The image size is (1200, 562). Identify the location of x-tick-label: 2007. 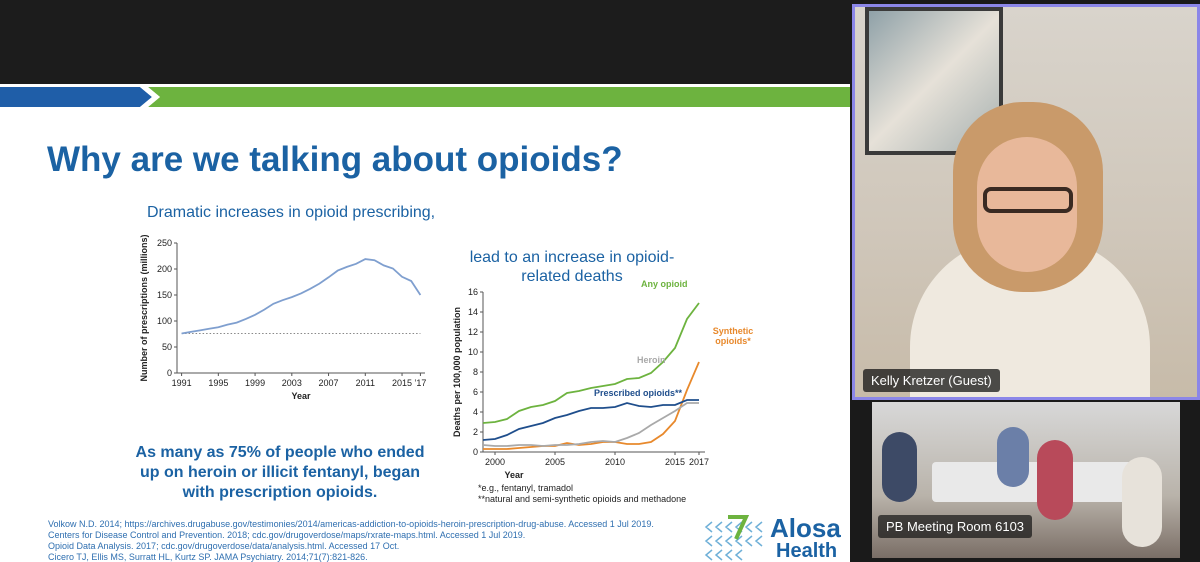
(329, 383).